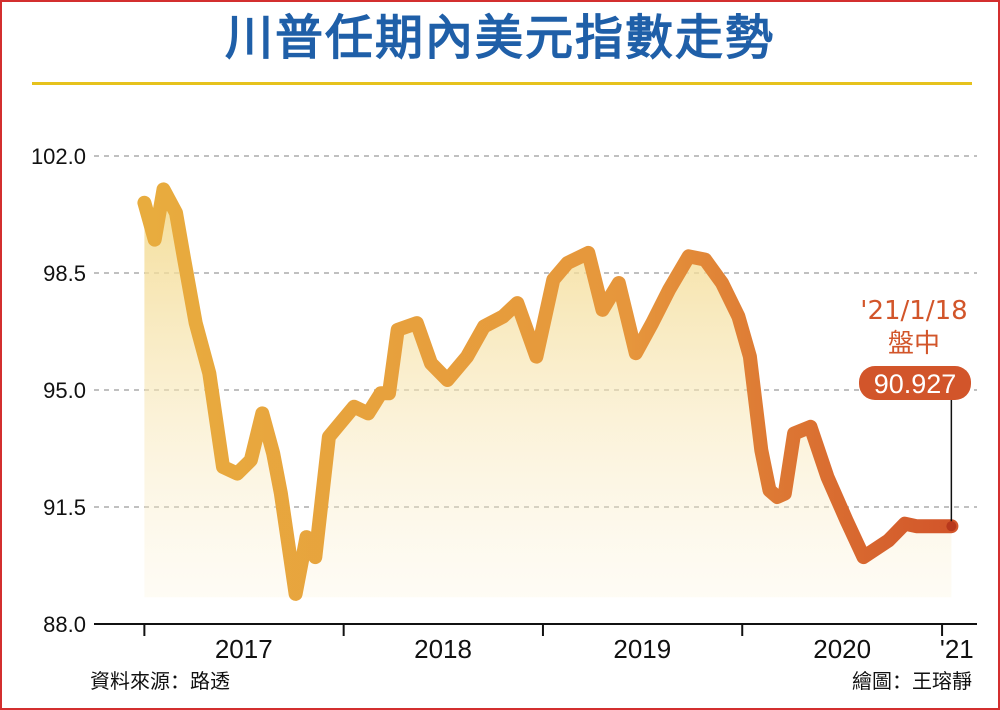 The width and height of the screenshot is (1000, 710). I want to click on y-axis-ticks: 102.0 98.5 95.0 91.5 88.0, so click(58, 390).